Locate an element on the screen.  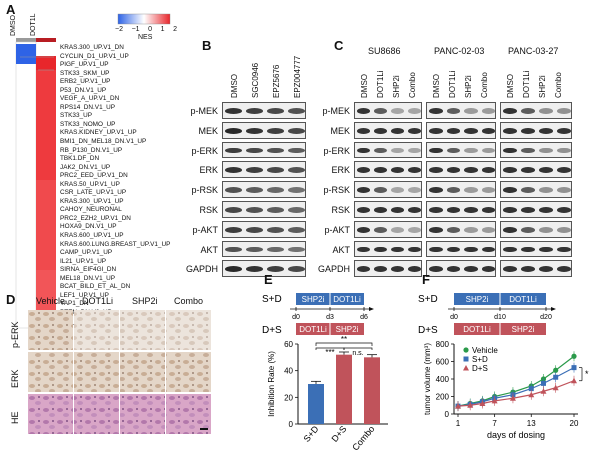
lane-c-label: SHP2i is located at coordinates (396, 86).